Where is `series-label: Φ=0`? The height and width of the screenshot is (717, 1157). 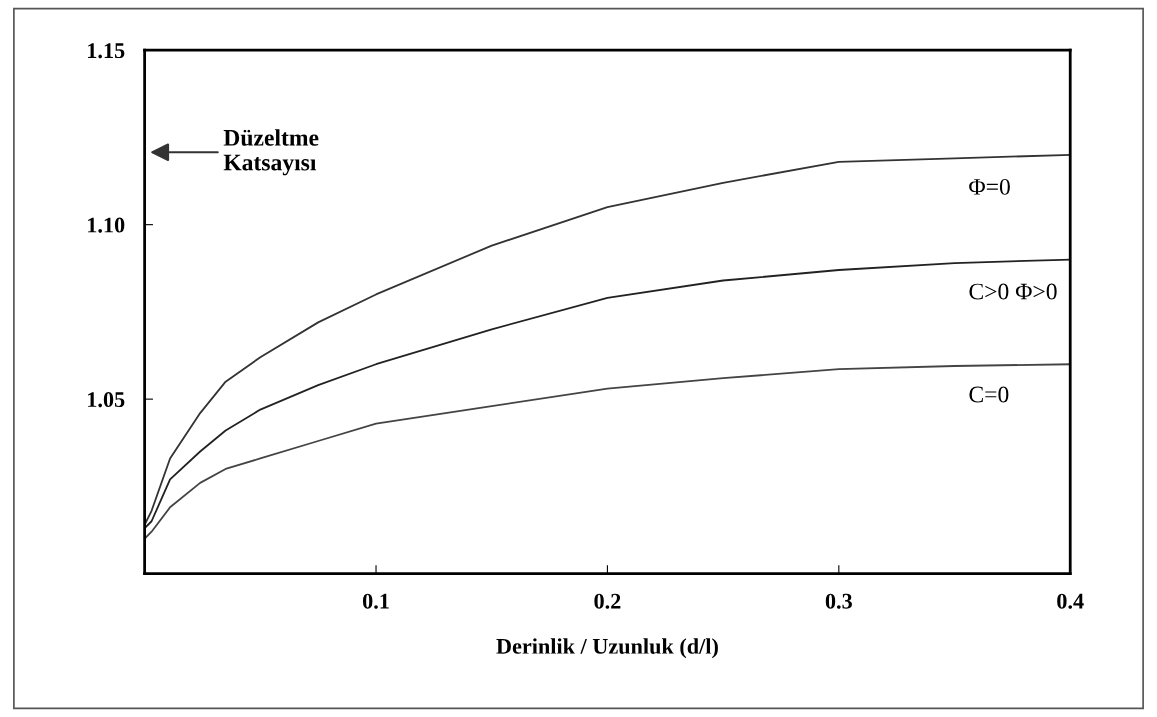
series-label: Φ=0 is located at coordinates (989, 186).